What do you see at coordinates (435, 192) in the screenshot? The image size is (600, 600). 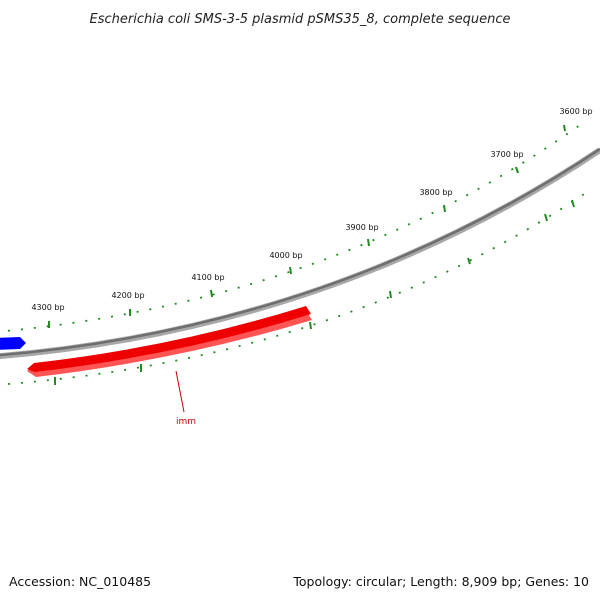 I see `tick-label: 3800 bp` at bounding box center [435, 192].